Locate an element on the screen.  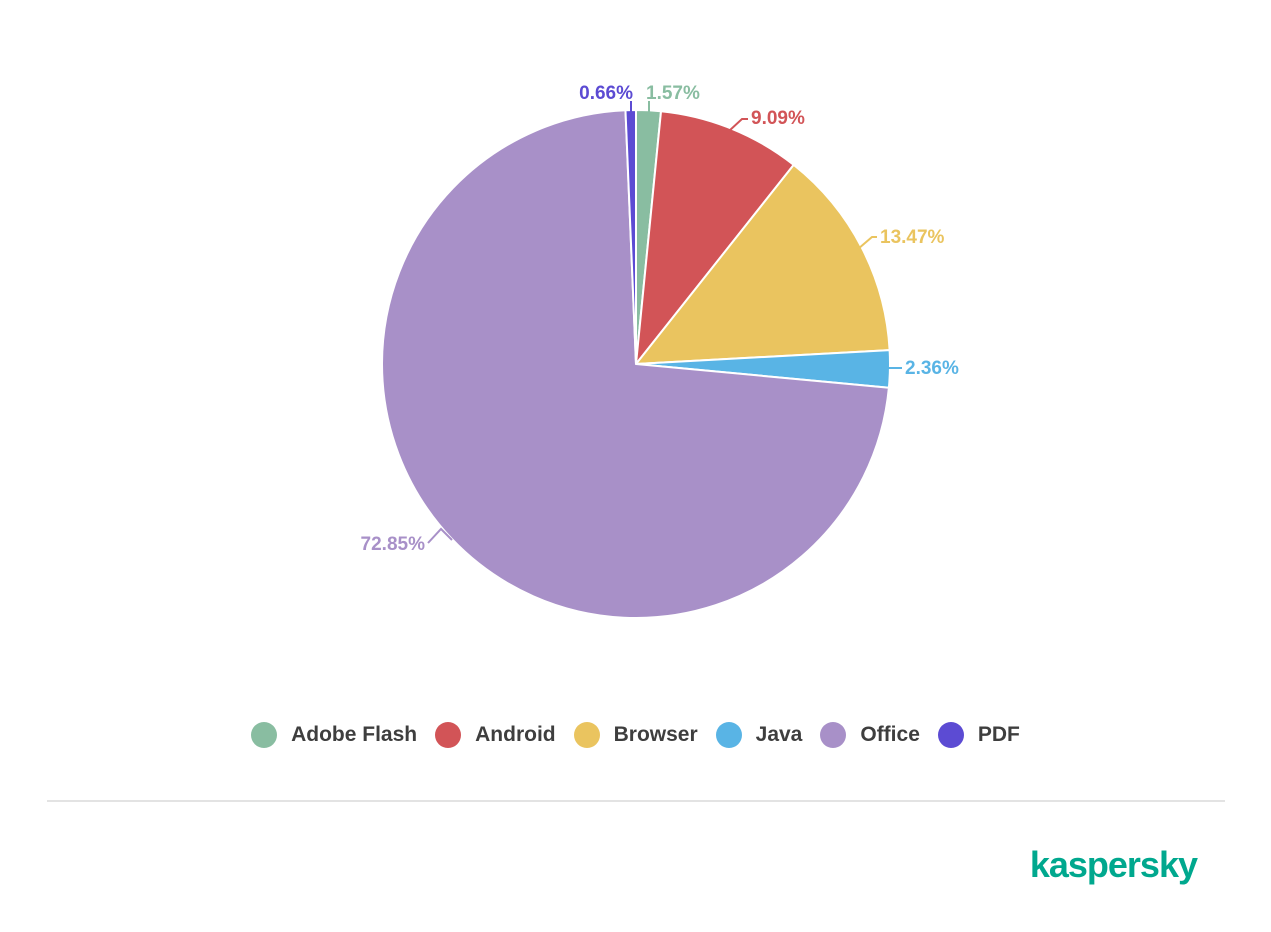
kaspersky-logo: kaspersky is located at coordinates (1113, 864).